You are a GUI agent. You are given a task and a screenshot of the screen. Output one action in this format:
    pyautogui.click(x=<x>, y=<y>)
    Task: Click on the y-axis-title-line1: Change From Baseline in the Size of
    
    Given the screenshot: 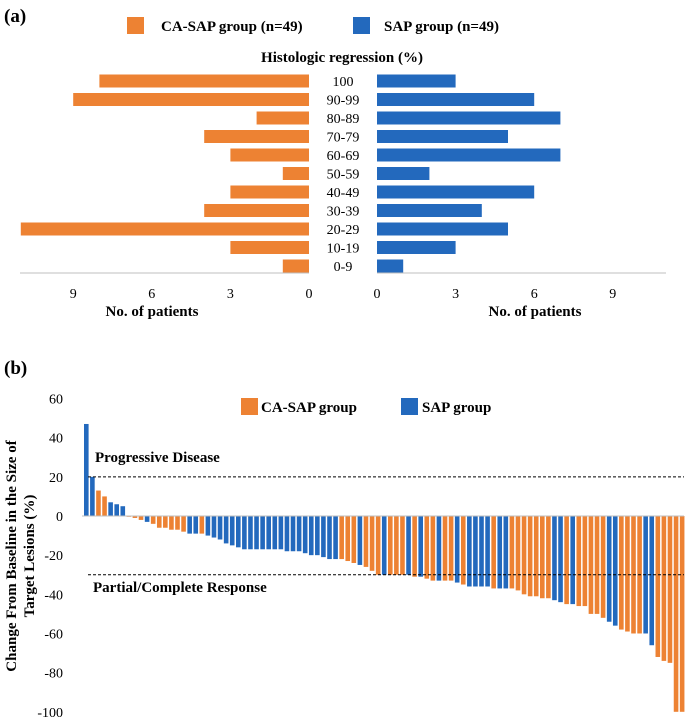 What is the action you would take?
    pyautogui.click(x=12, y=555)
    